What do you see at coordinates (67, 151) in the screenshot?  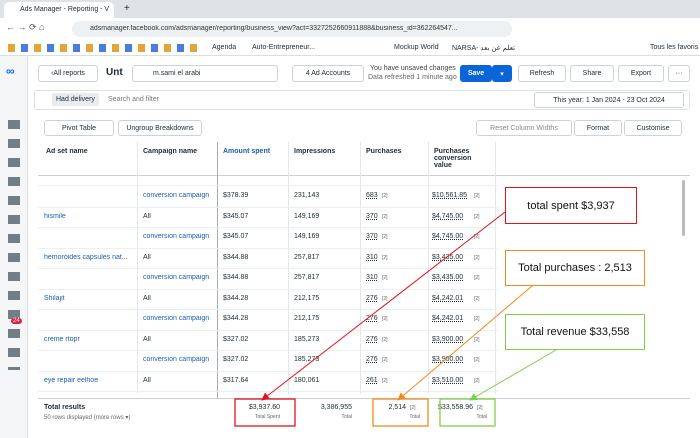 I see `column-header: Ad set name` at bounding box center [67, 151].